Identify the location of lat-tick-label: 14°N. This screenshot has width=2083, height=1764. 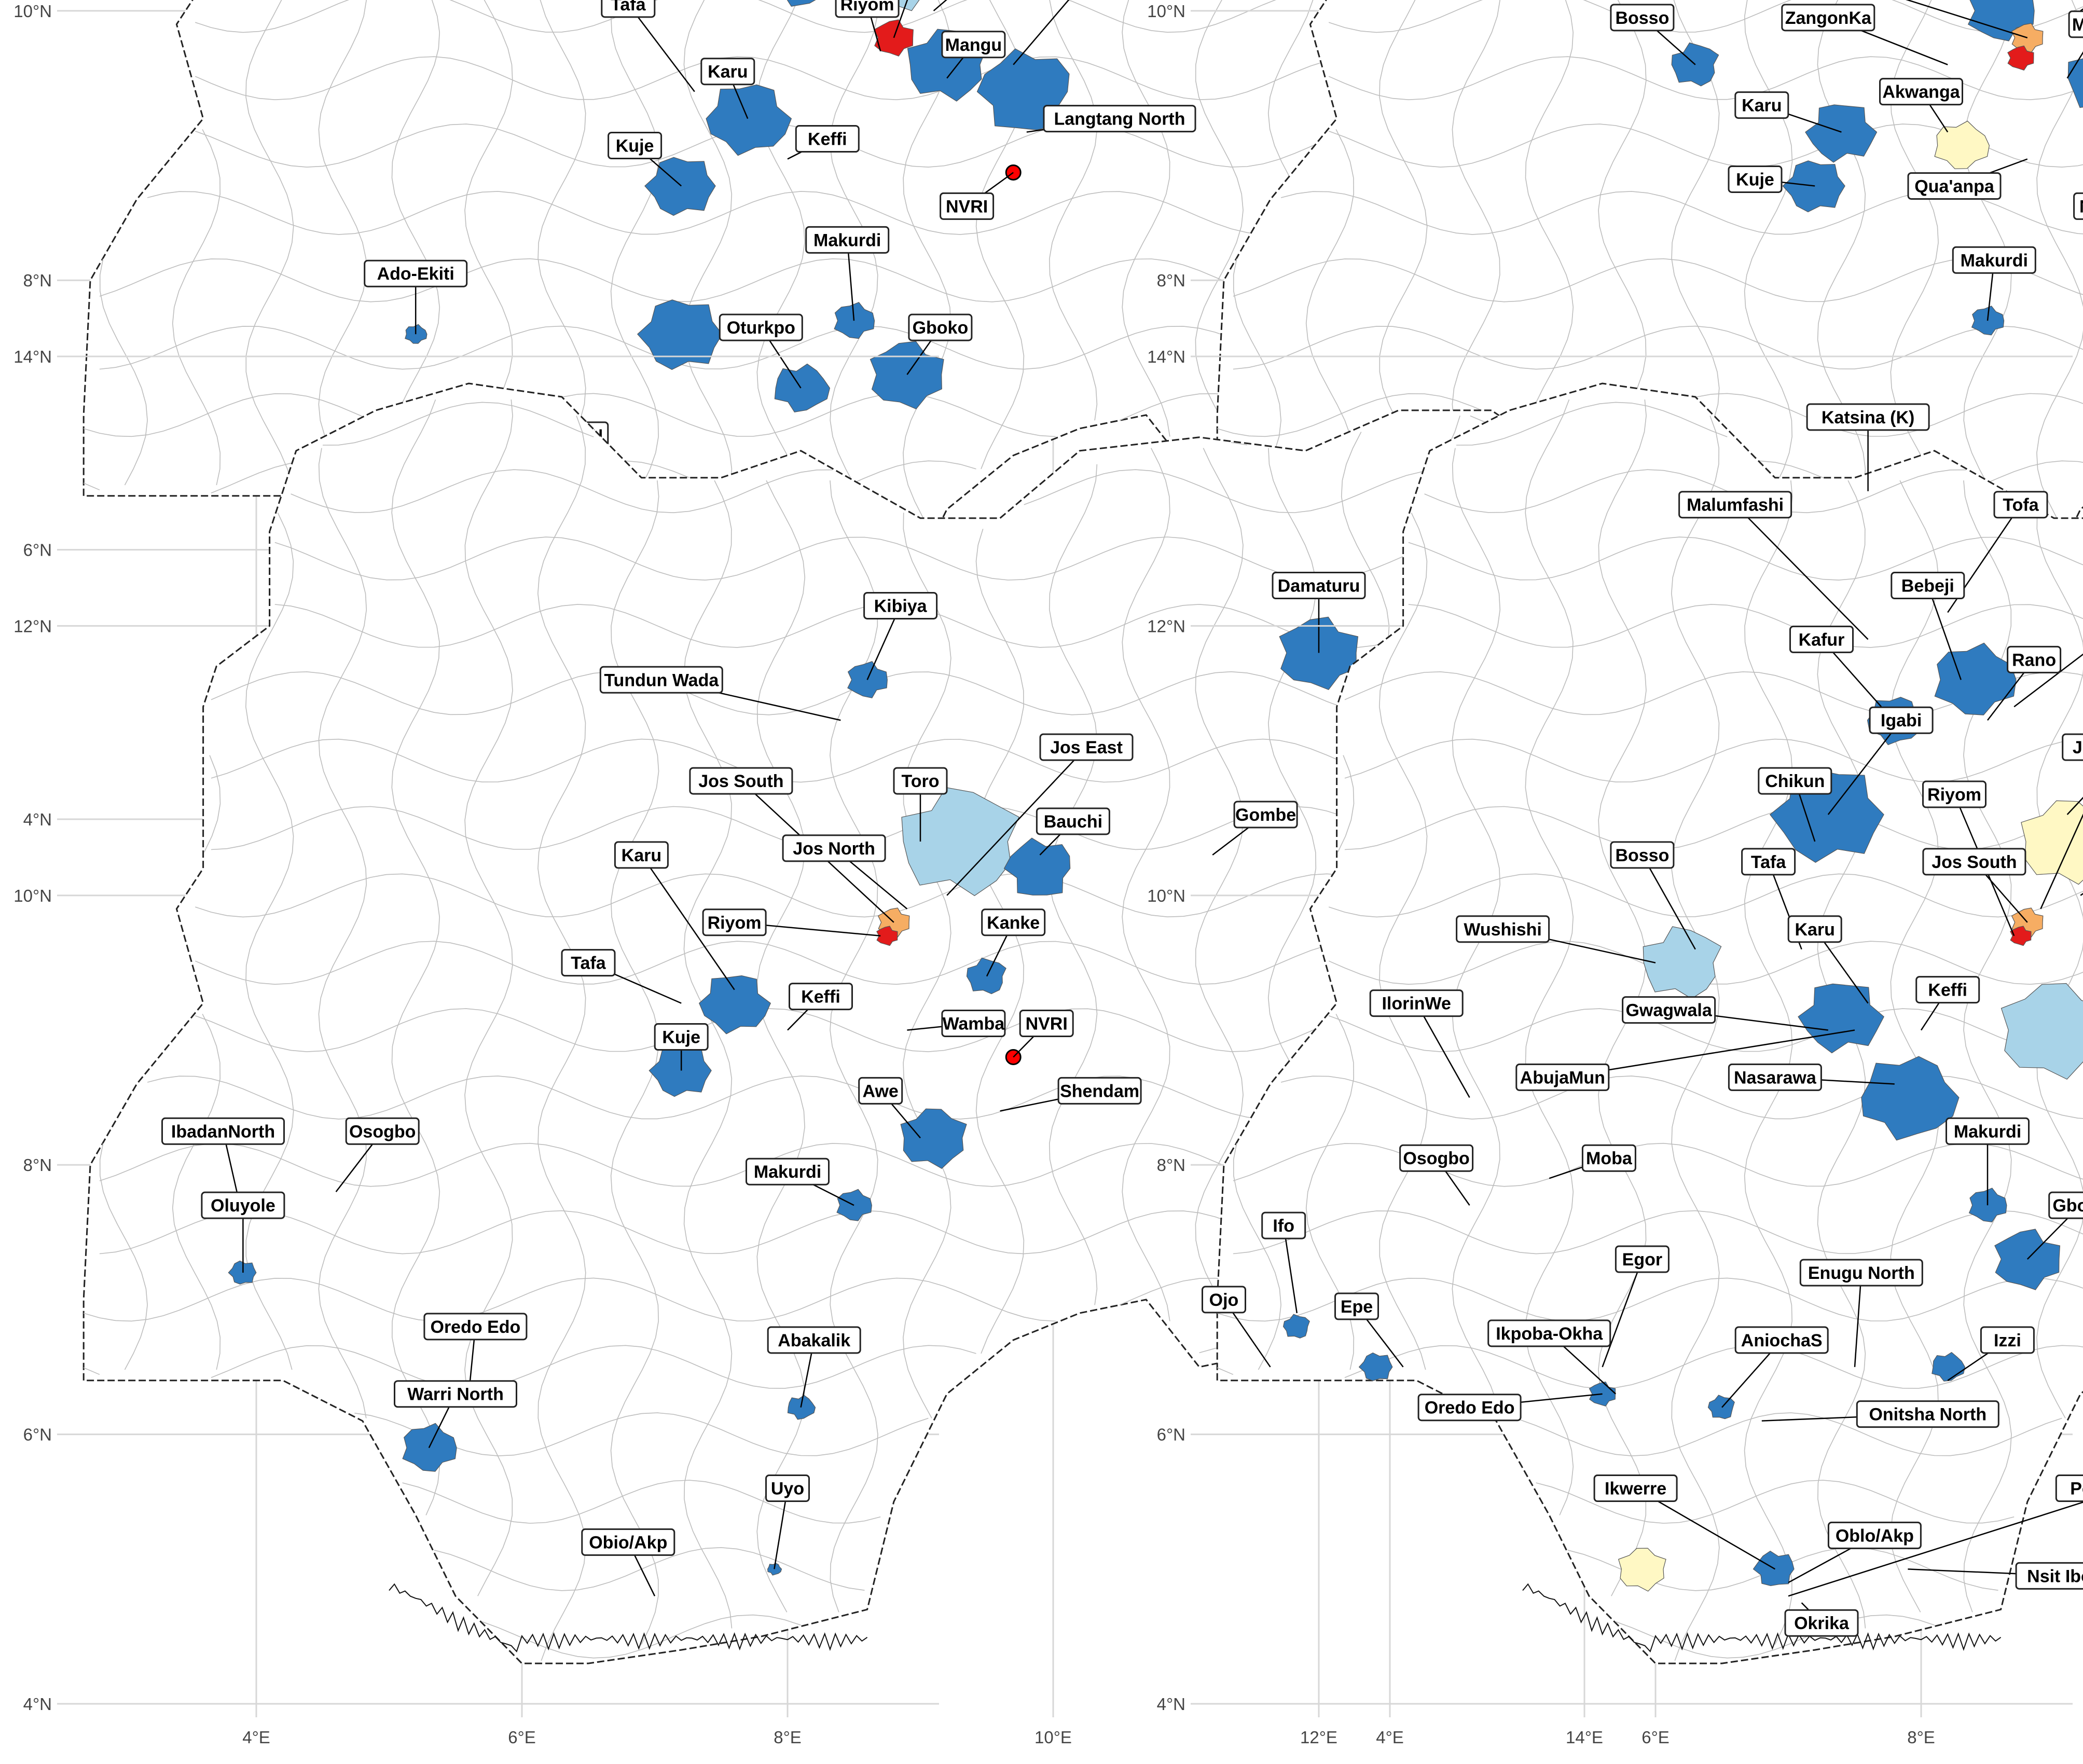
(1166, 356).